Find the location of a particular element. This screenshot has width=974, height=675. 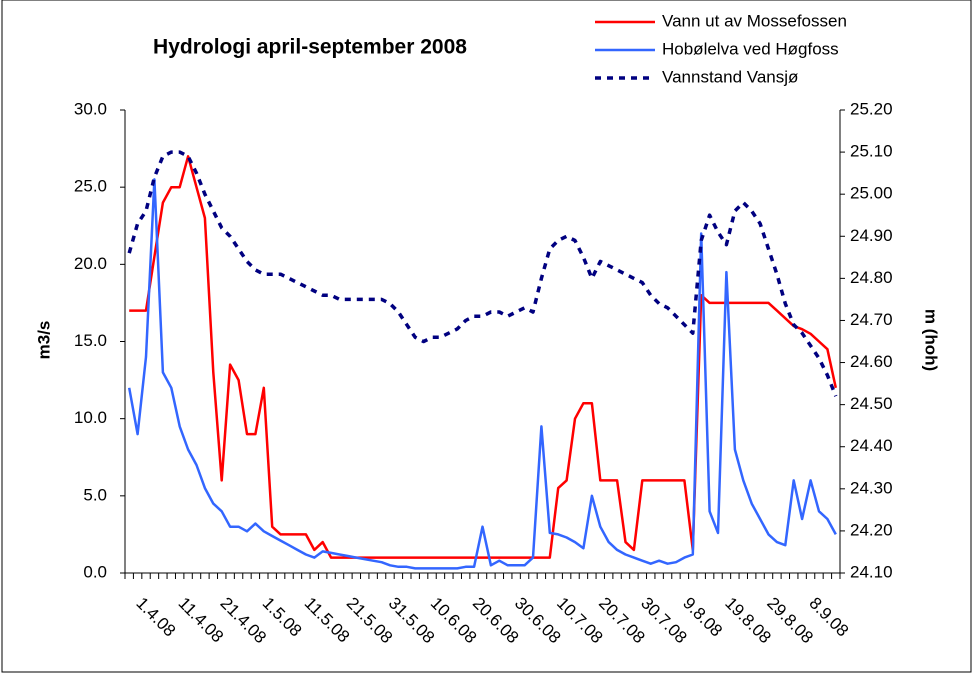

y-tick-label: 10.0 is located at coordinates (90, 417).